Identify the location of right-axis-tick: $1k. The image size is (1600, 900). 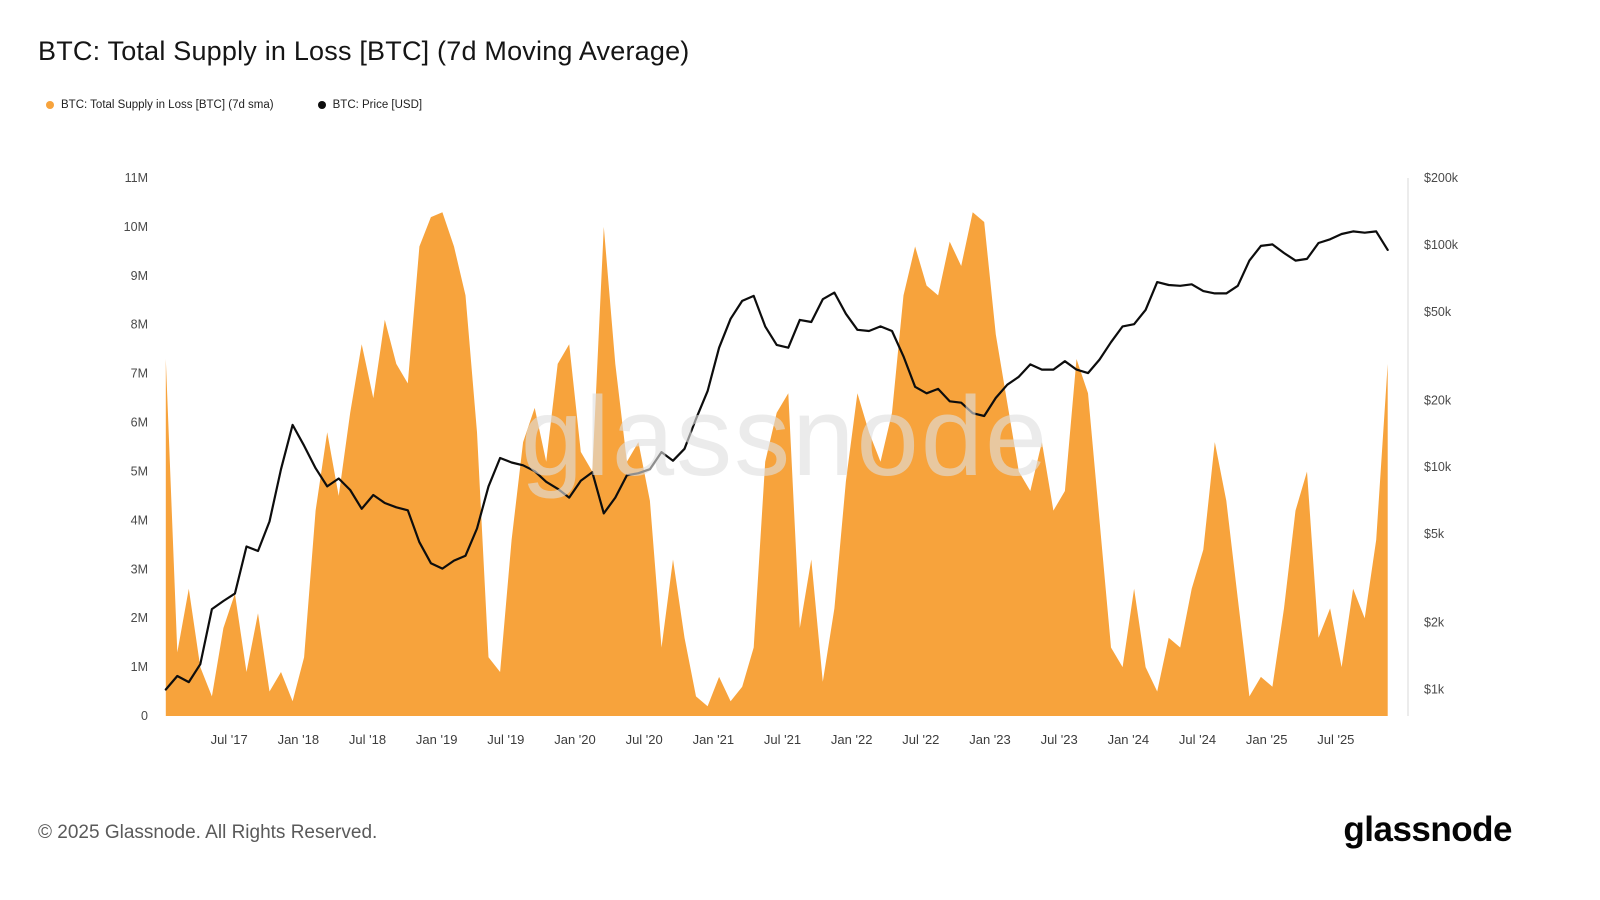
(1434, 690).